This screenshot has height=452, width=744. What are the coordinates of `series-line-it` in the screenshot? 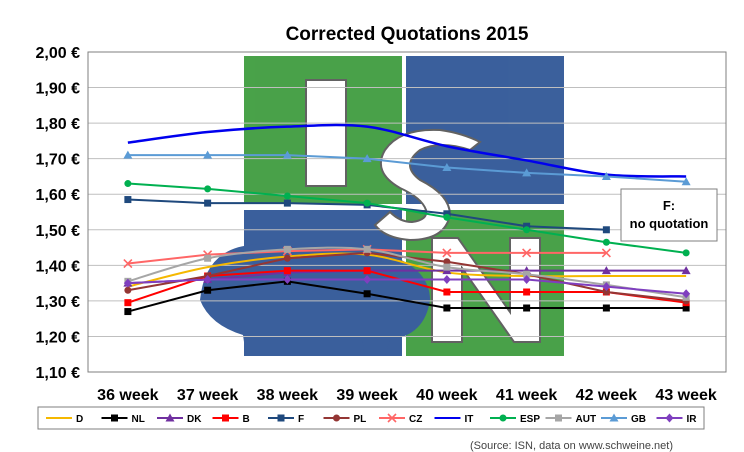 It's located at (407, 150).